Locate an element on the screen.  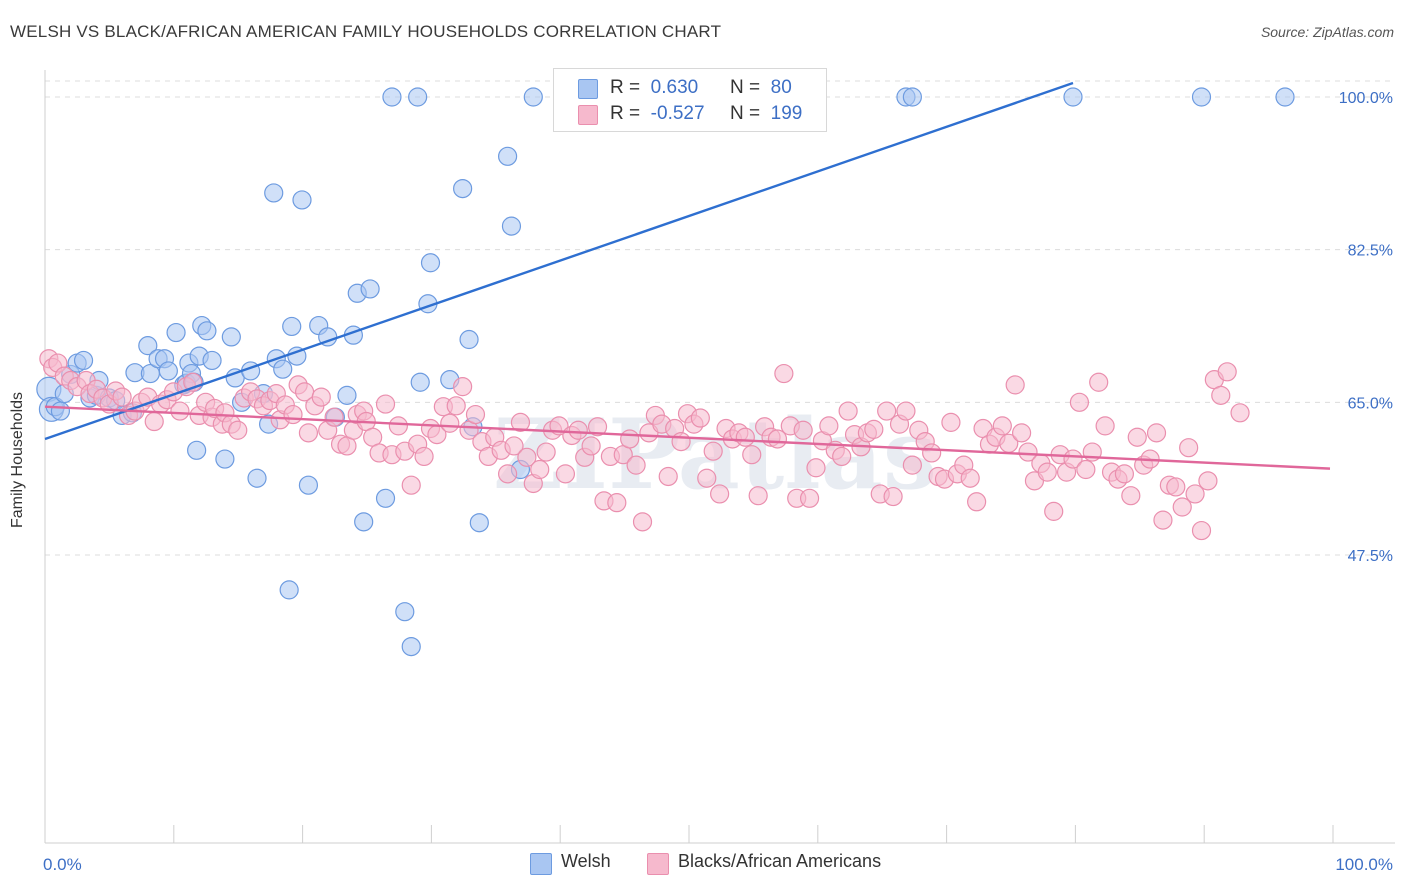
y-tick-label-0: 47.5% is located at coordinates (1370, 556).